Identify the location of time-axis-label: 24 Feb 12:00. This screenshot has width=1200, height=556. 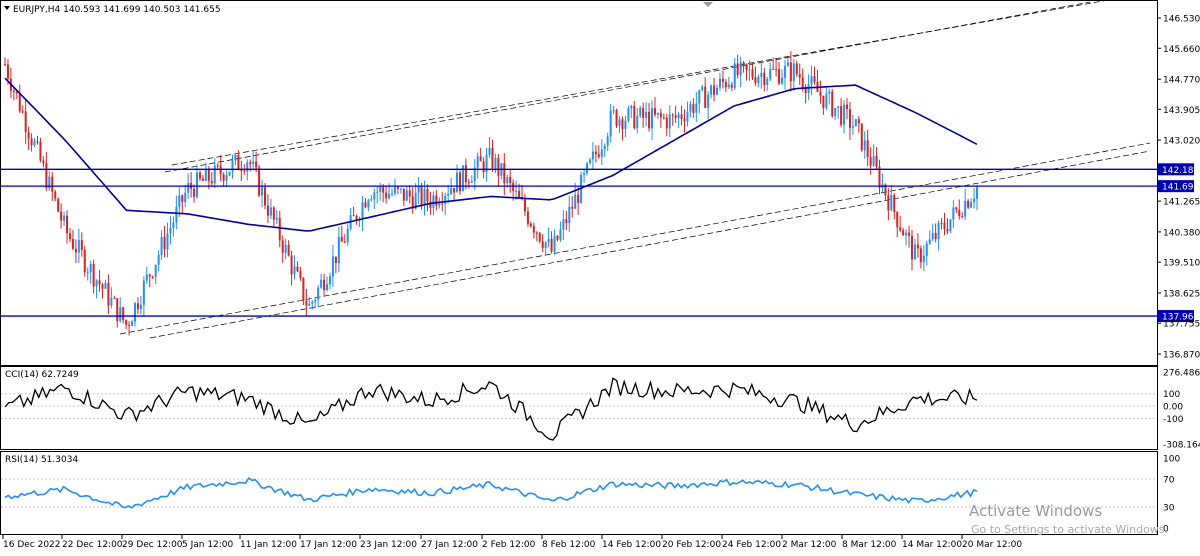
(751, 545).